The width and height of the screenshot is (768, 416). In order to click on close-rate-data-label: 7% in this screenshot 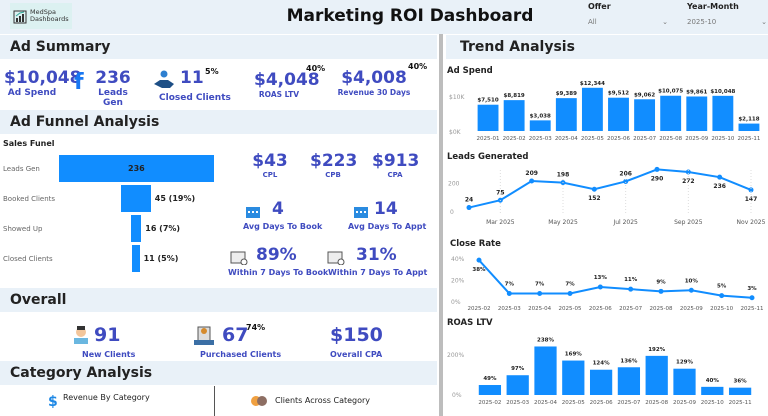, I will do `click(570, 284)`.